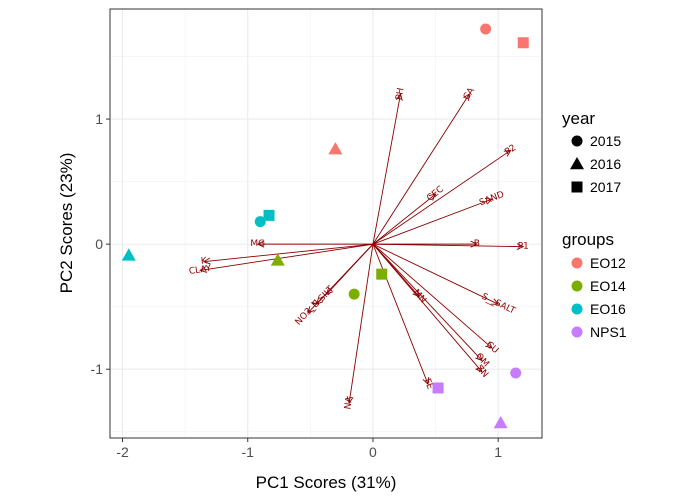 This screenshot has width=700, height=500. Describe the element at coordinates (373, 452) in the screenshot. I see `x-tick-label: 0` at that location.